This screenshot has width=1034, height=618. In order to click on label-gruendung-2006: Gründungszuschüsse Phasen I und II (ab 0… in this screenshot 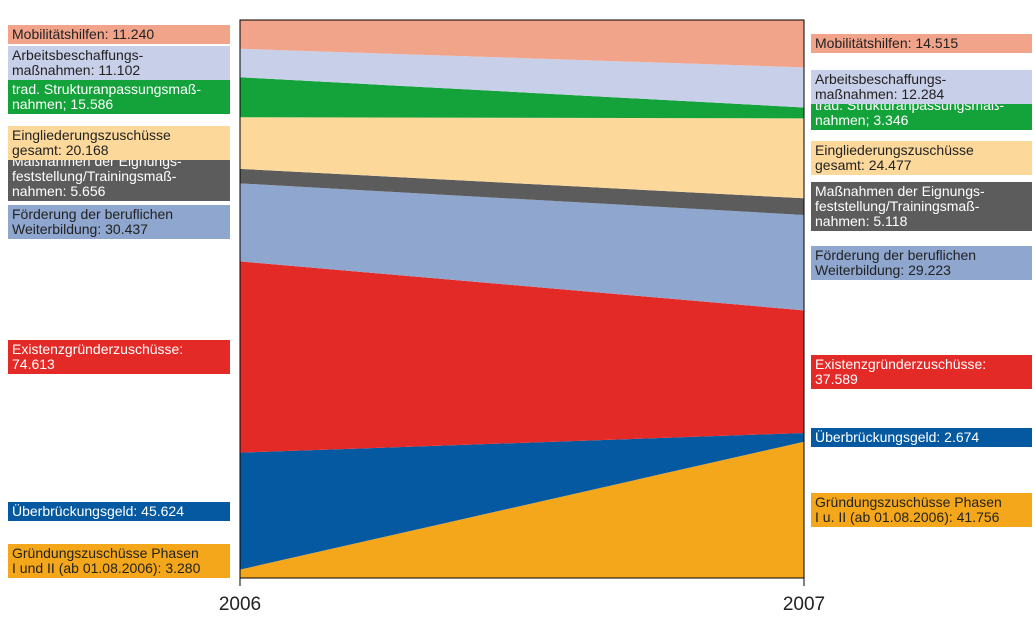, I will do `click(119, 561)`.